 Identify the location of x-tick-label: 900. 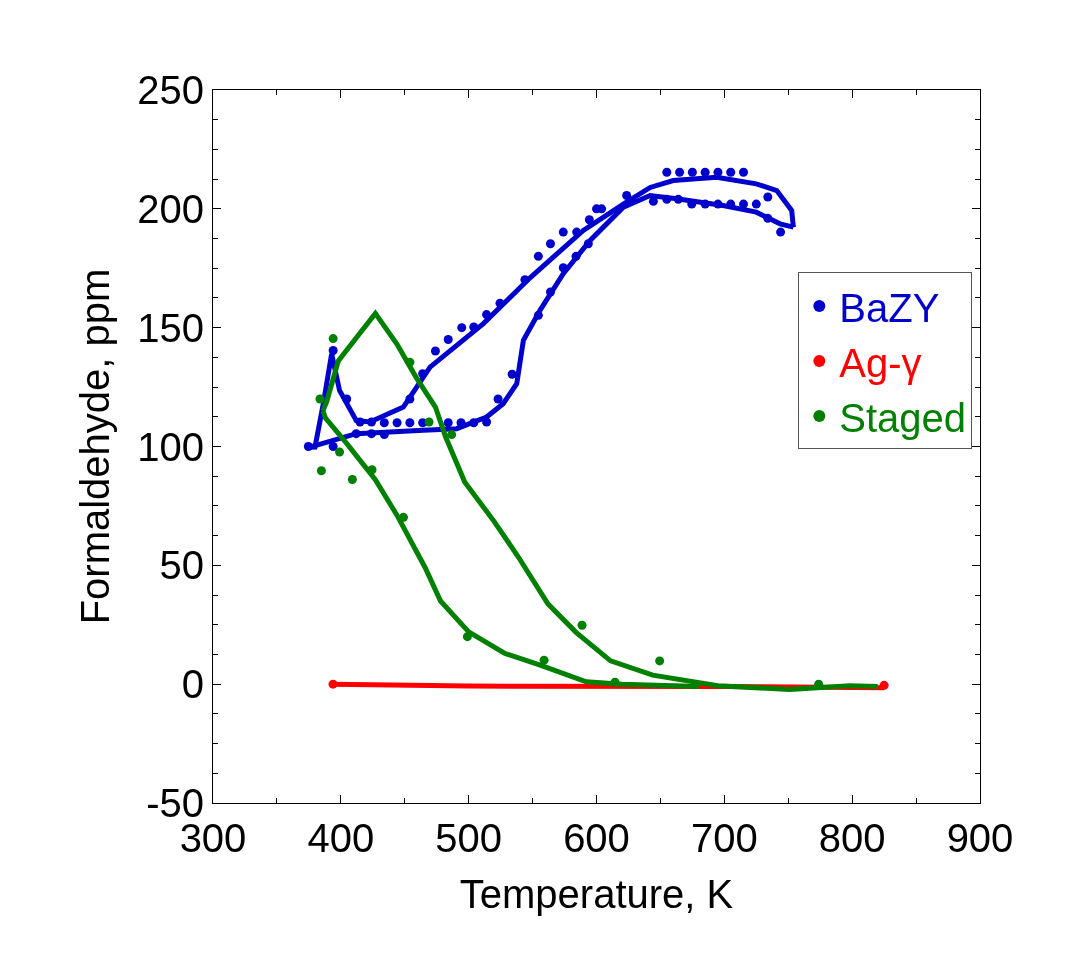
(980, 838).